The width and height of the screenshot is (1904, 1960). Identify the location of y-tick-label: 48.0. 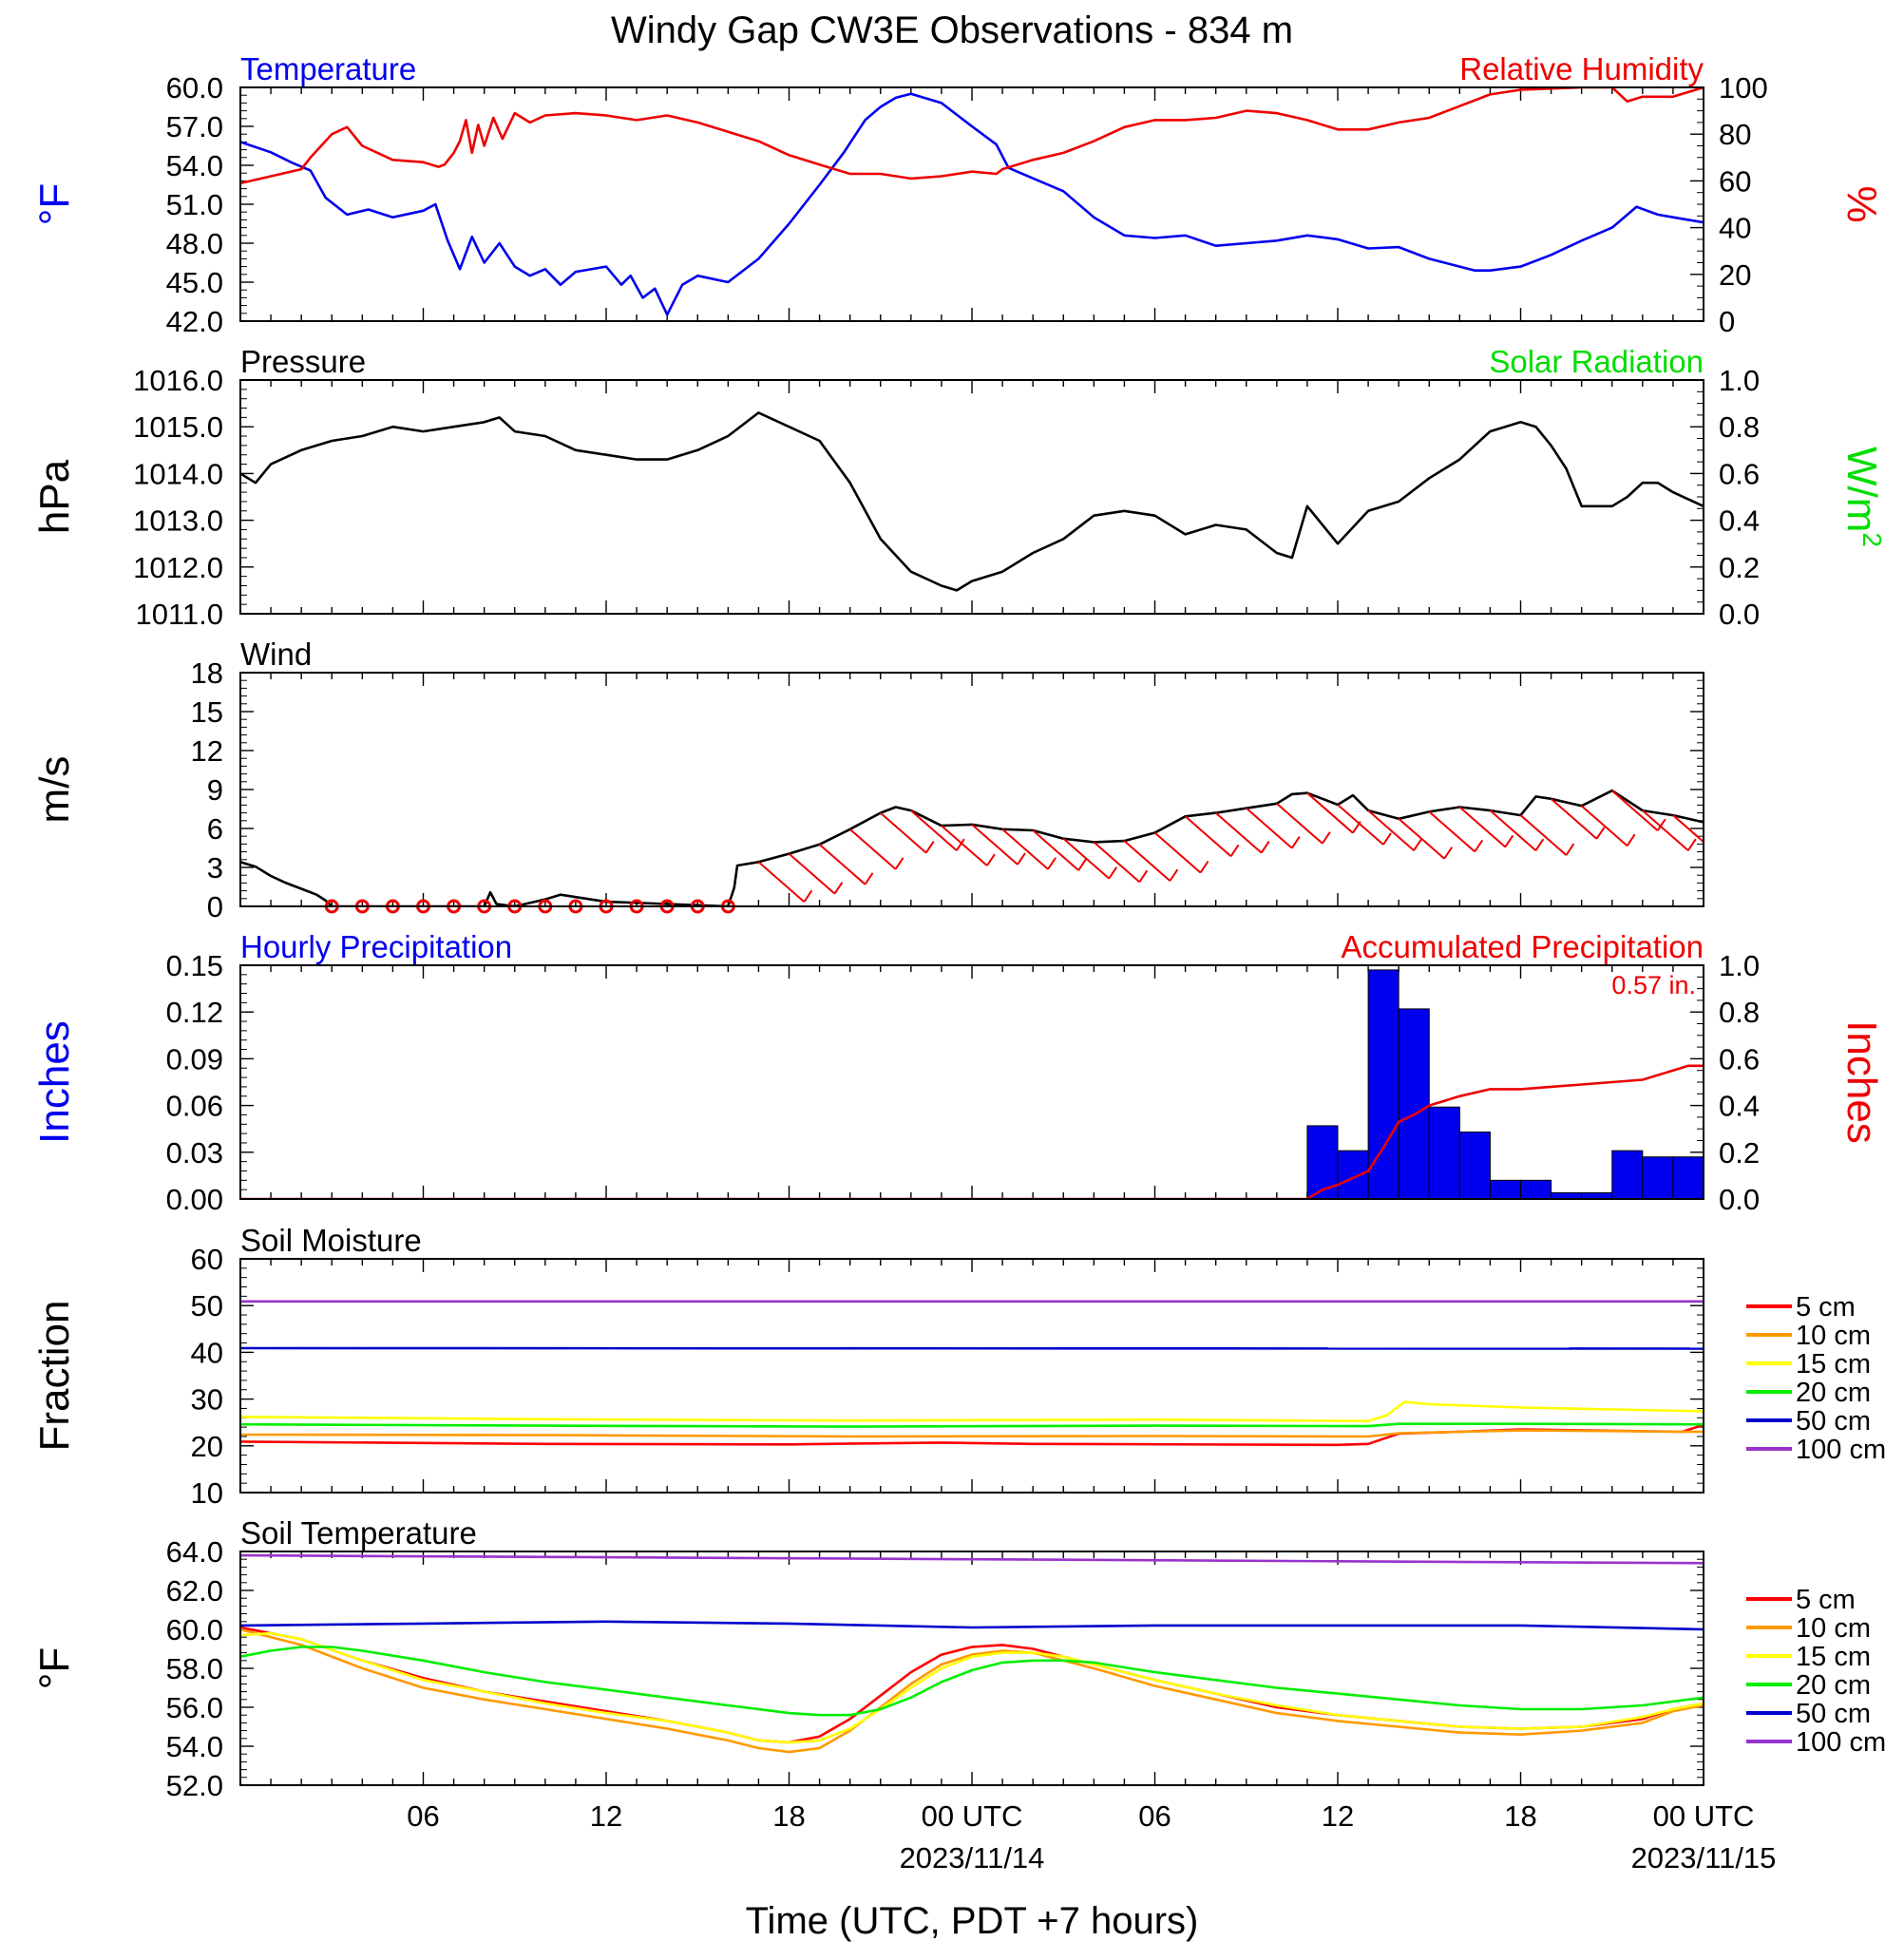
(194, 243).